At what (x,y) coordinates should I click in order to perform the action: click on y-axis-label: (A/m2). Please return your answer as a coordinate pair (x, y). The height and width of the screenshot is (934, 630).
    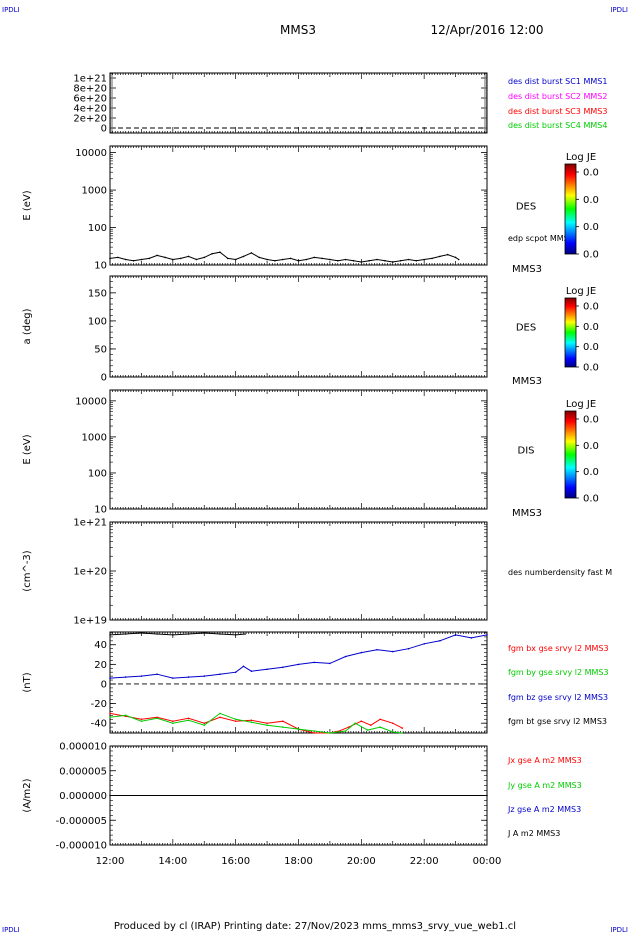
    Looking at the image, I should click on (27, 795).